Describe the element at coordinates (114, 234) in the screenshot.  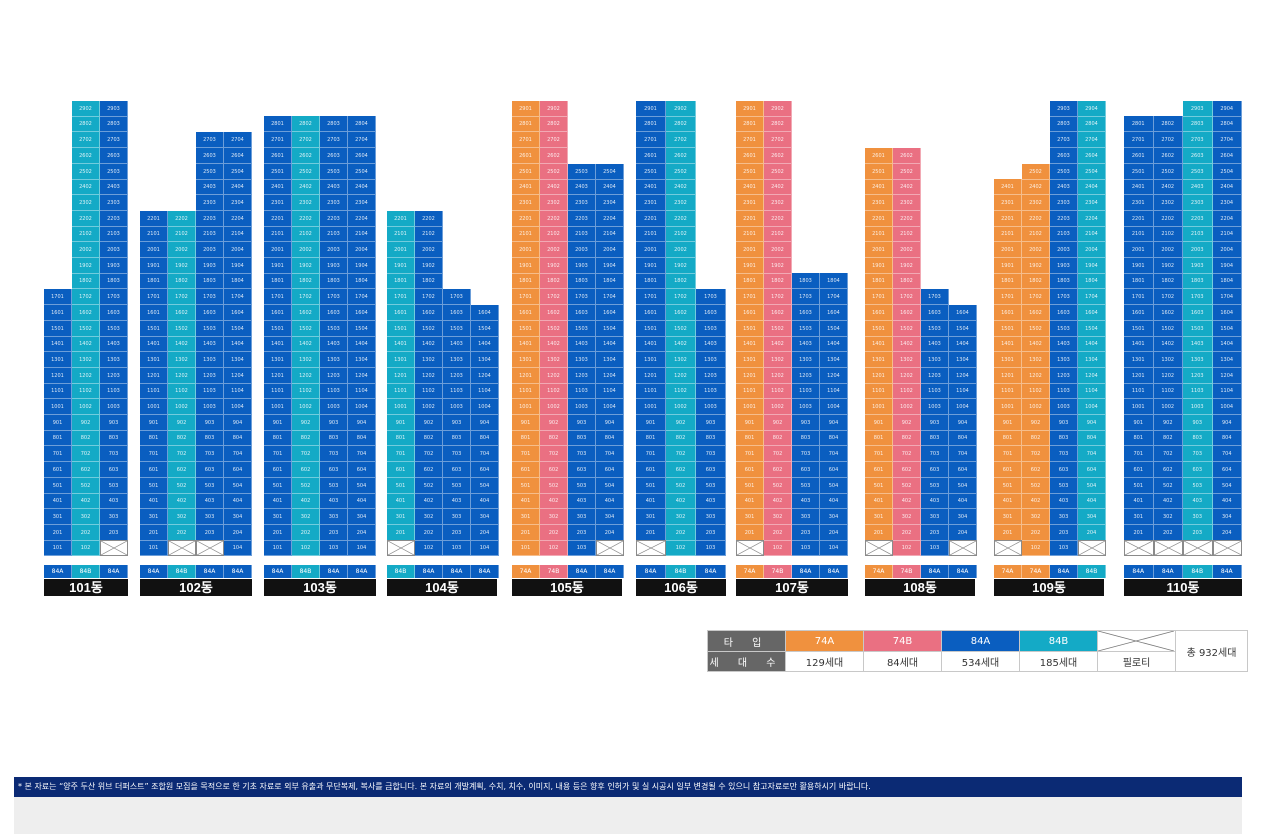
I see `unit-cell: 2103` at that location.